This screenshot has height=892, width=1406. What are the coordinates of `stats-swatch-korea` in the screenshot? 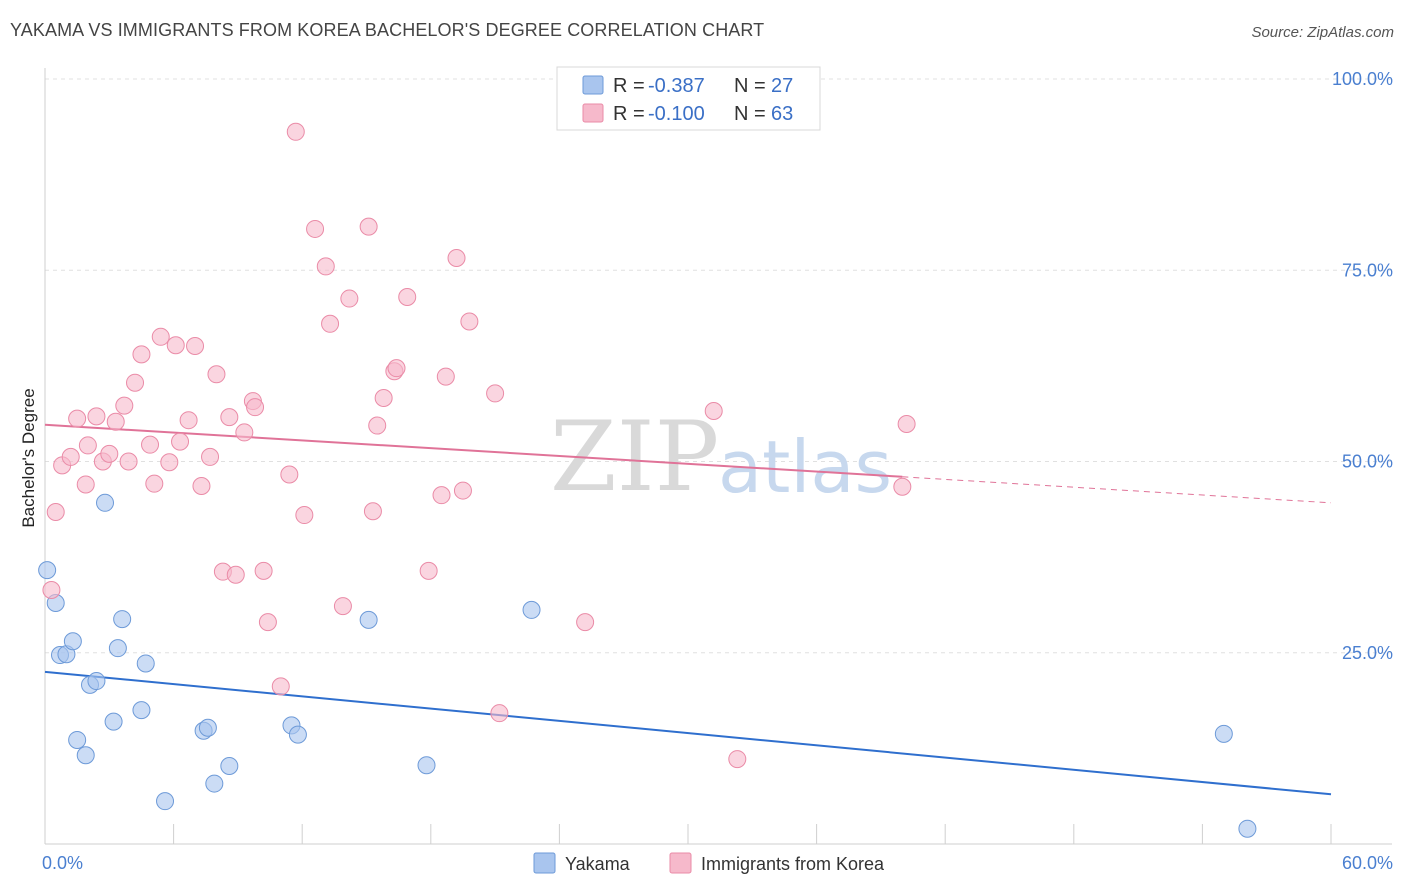 It's located at (593, 113).